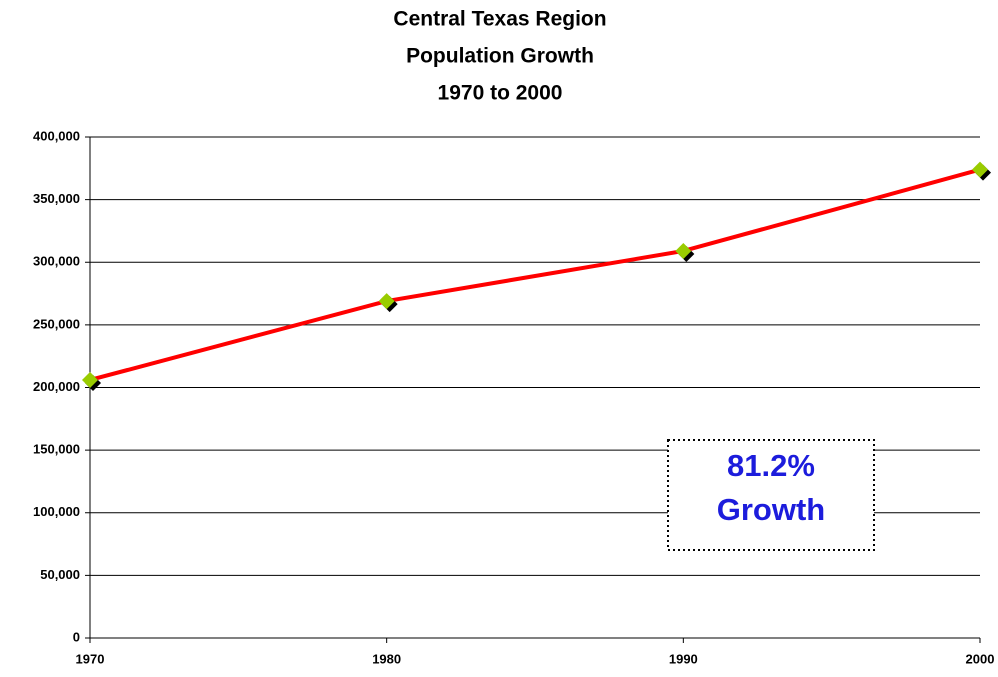 This screenshot has width=998, height=677. What do you see at coordinates (56, 386) in the screenshot?
I see `y-tick-label: 200,000` at bounding box center [56, 386].